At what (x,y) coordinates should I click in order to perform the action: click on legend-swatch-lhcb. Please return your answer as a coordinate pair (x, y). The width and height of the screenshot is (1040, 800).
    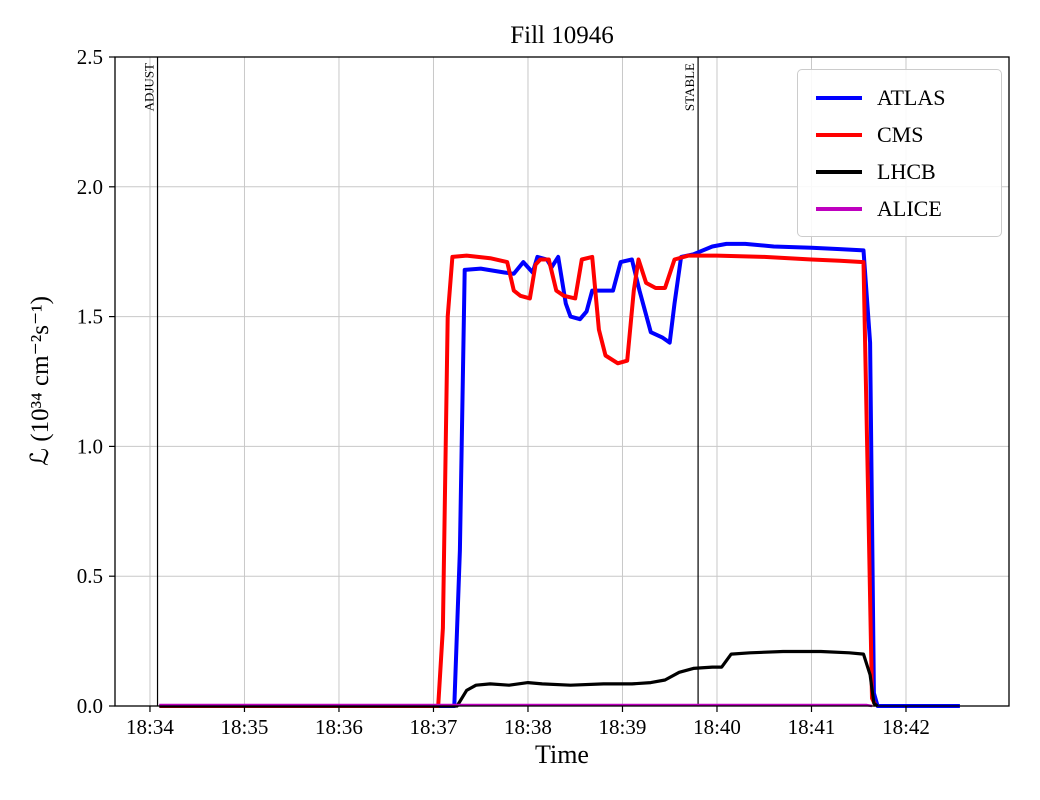
    Looking at the image, I should click on (839, 171).